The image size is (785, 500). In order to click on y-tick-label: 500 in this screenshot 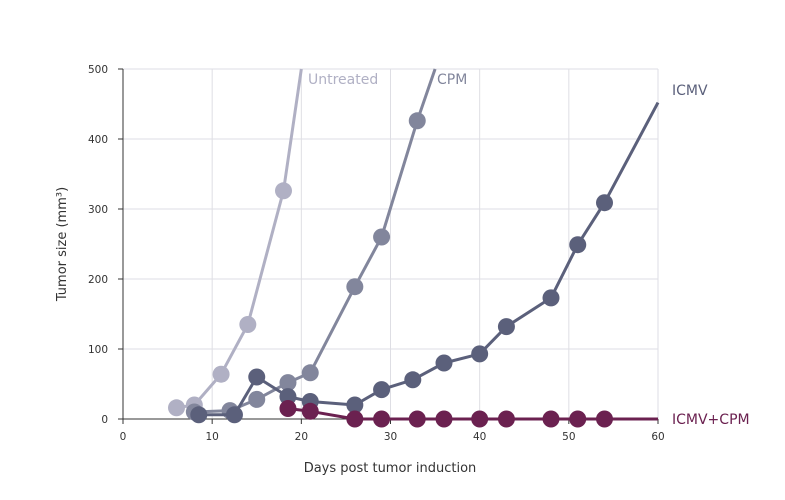, I will do `click(98, 70)`.